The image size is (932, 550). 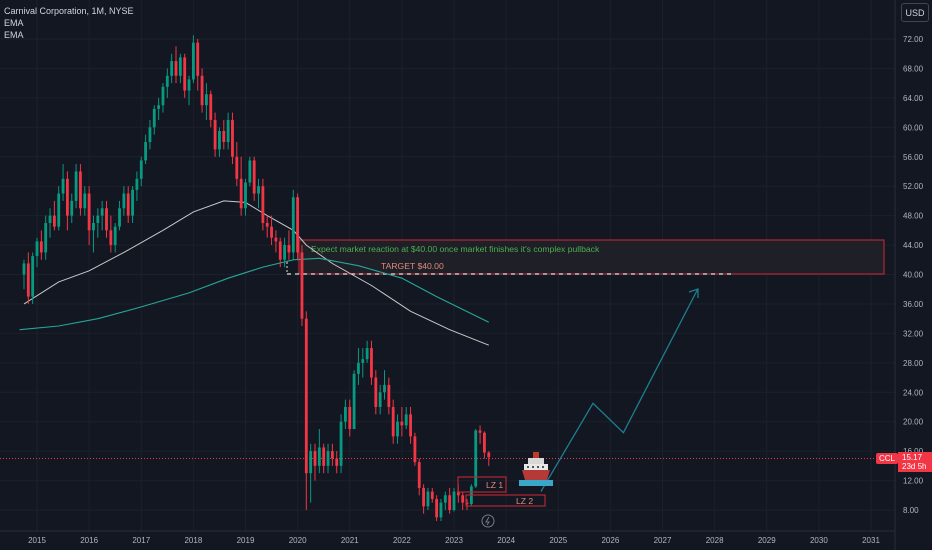 I want to click on resistance-zone, so click(x=591, y=257).